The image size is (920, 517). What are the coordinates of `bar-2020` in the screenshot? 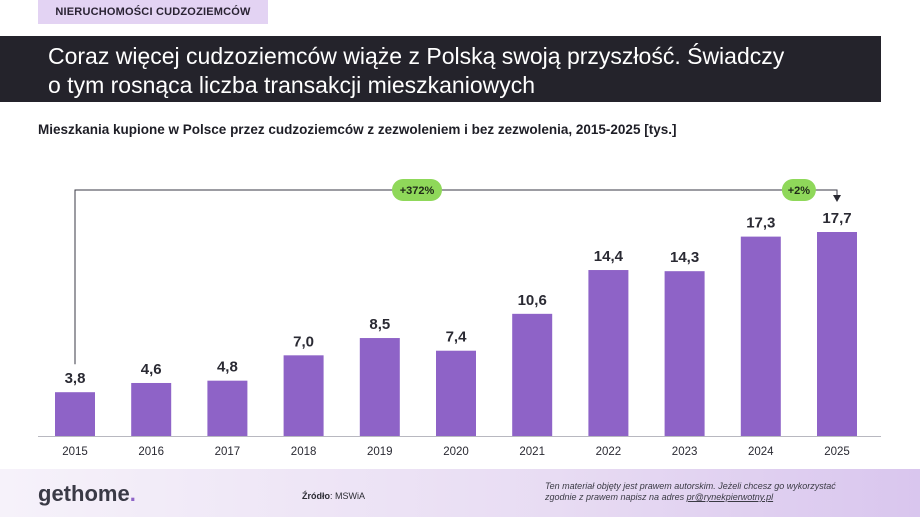 It's located at (456, 393).